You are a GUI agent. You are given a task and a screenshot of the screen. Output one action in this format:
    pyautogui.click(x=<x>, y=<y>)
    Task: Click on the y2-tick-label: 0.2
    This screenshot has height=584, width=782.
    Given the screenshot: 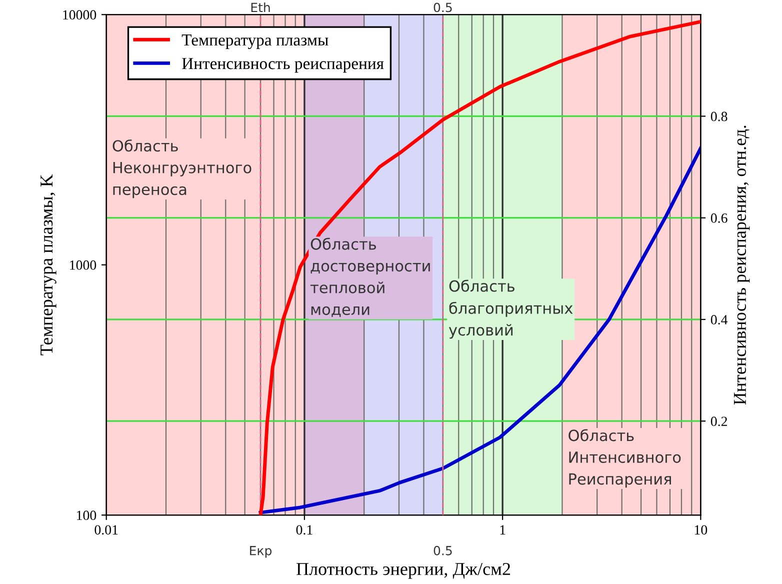 What is the action you would take?
    pyautogui.click(x=718, y=421)
    